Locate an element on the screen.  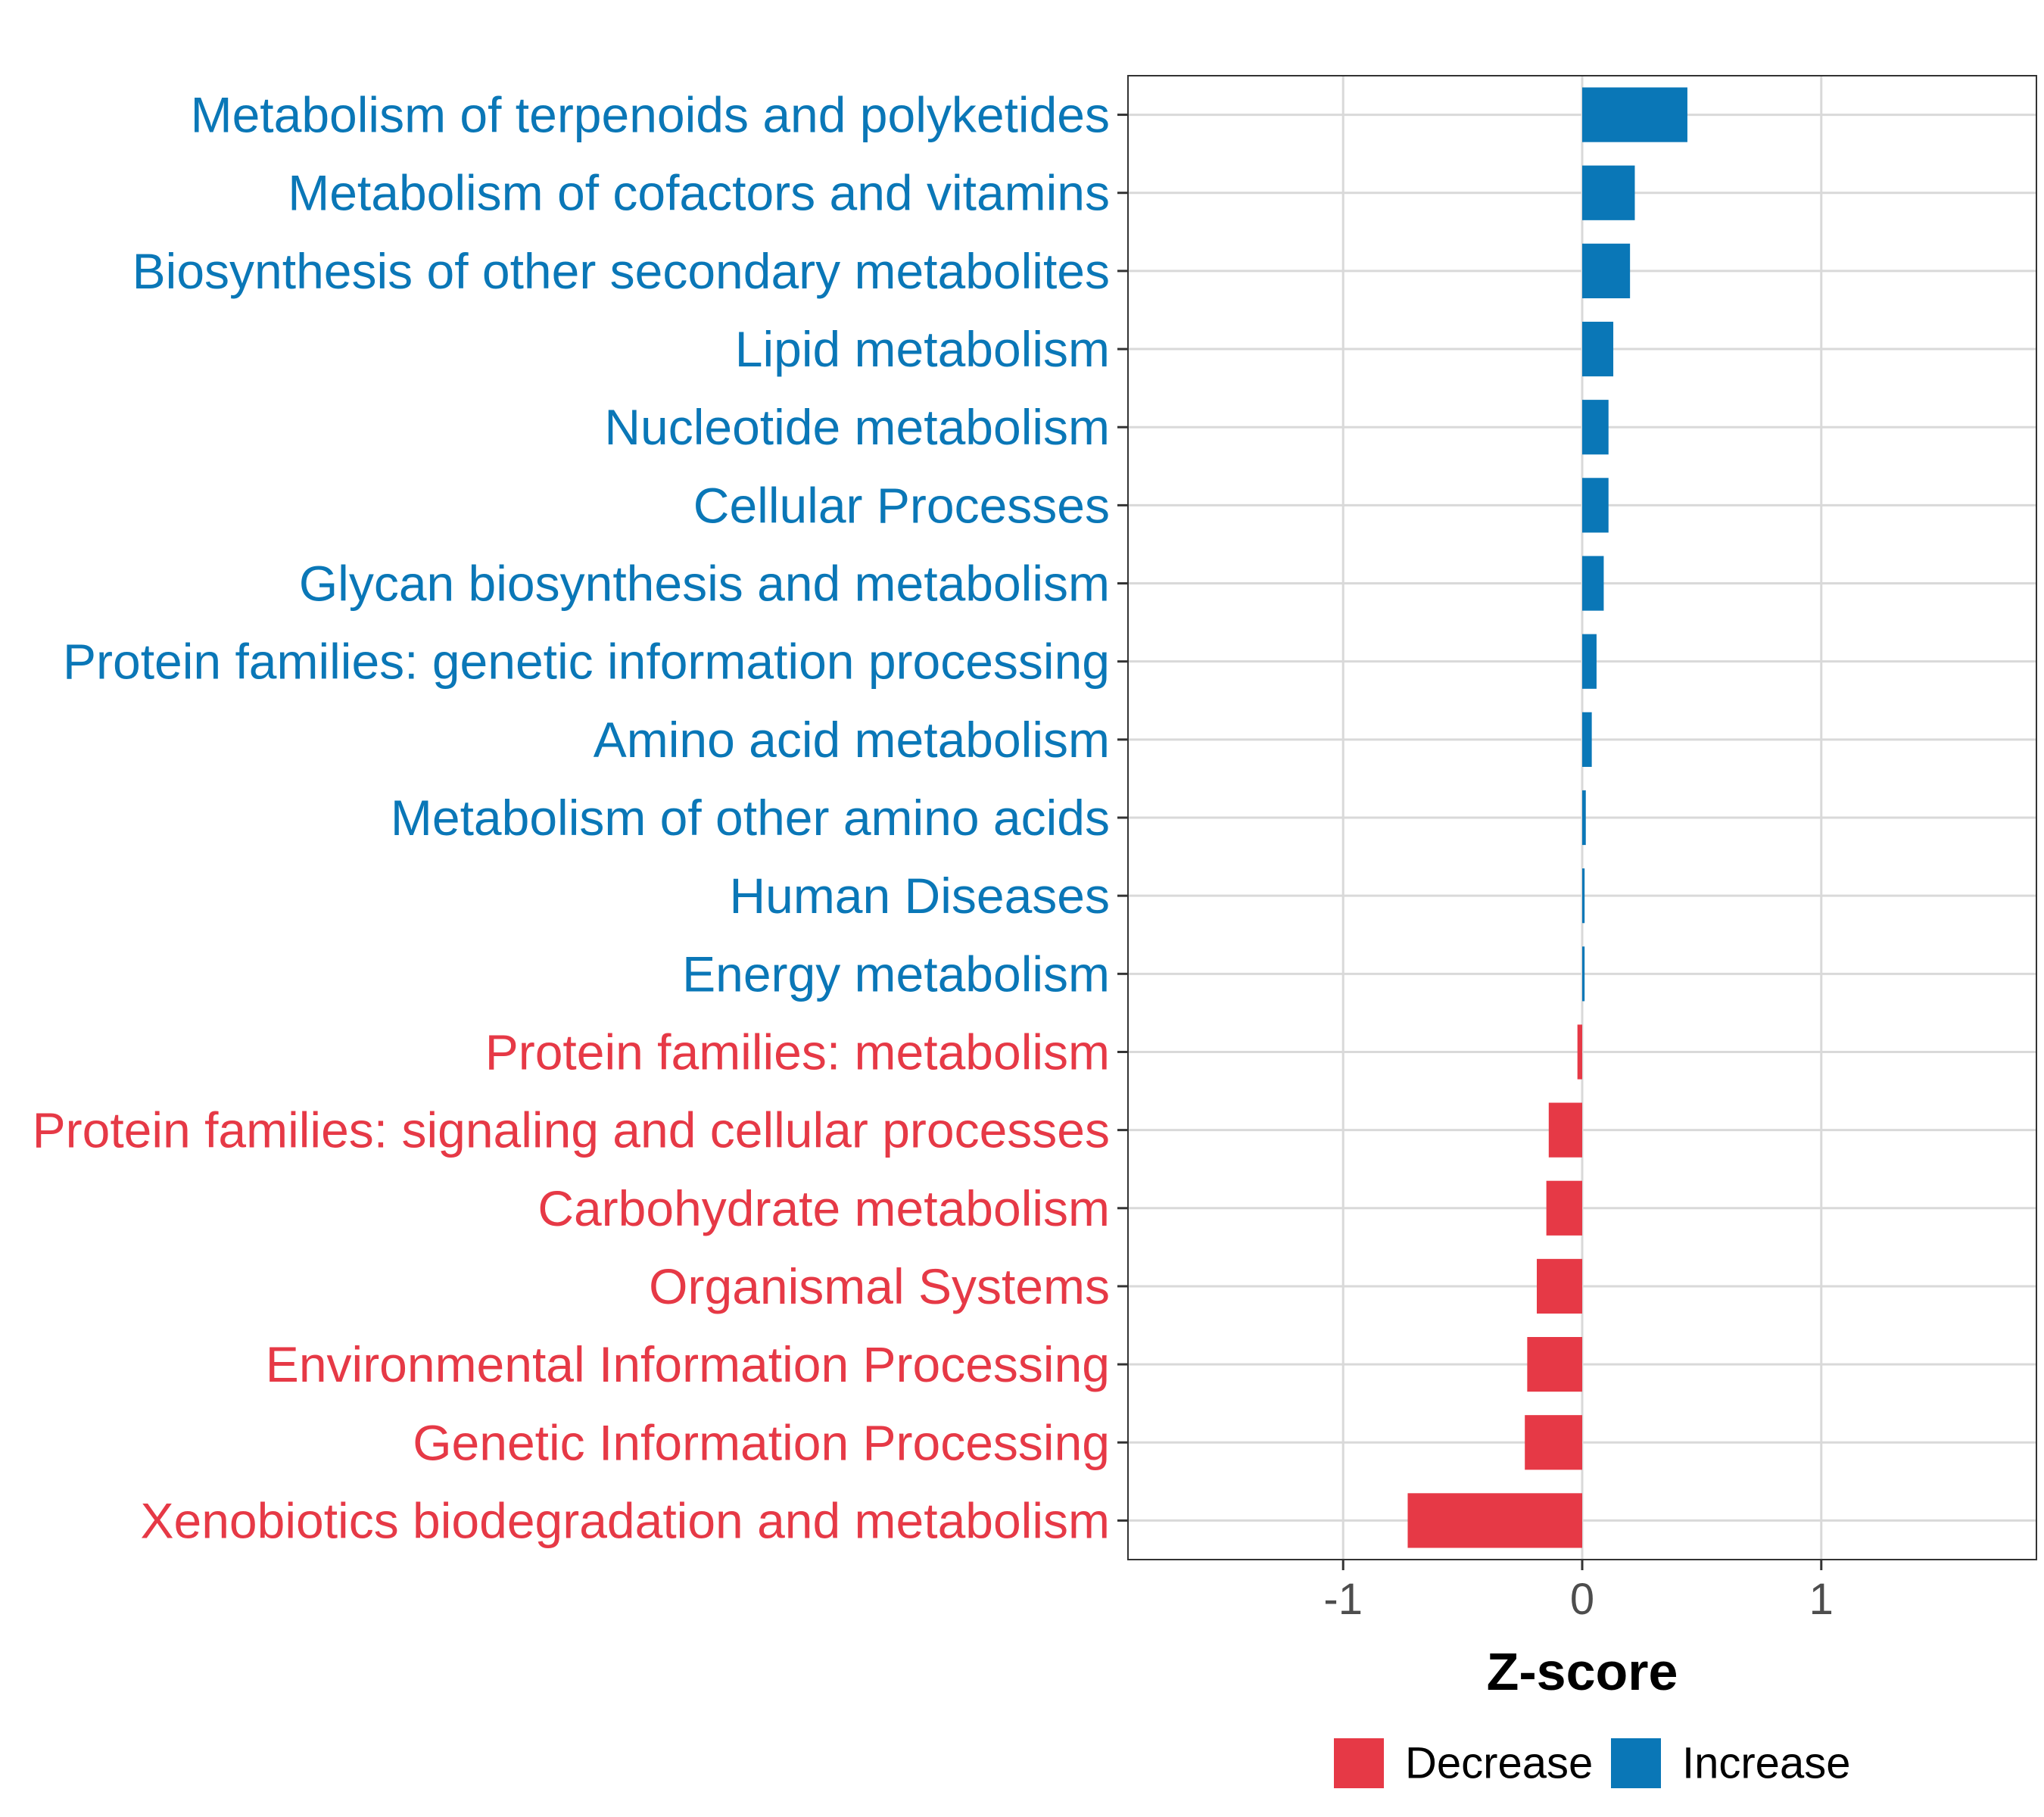
y-tick-label: Cellular Processes is located at coordinates (901, 505).